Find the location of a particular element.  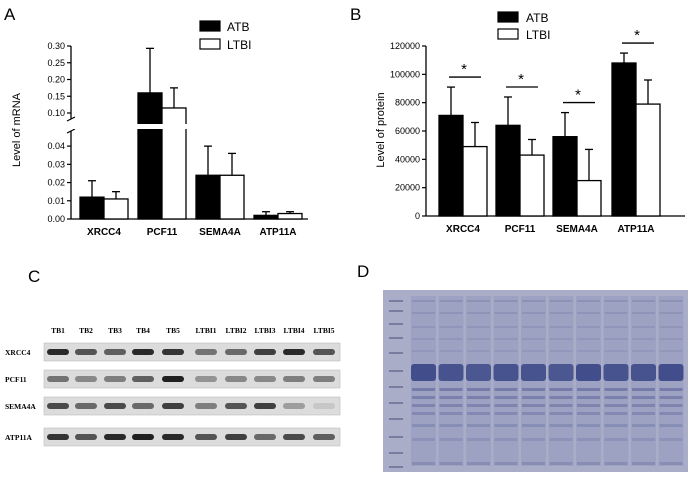

chart-a-bar-atb-sema4a is located at coordinates (208, 197).